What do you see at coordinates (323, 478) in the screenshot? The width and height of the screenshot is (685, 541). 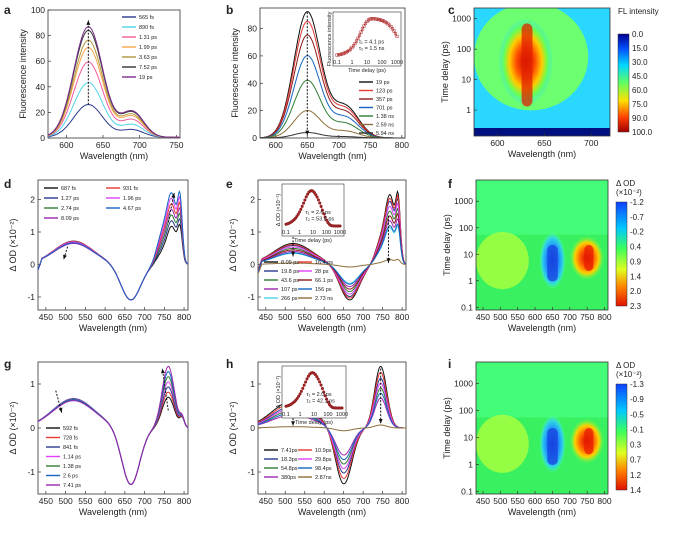 I see `legend-label-h: 2.87ns` at bounding box center [323, 478].